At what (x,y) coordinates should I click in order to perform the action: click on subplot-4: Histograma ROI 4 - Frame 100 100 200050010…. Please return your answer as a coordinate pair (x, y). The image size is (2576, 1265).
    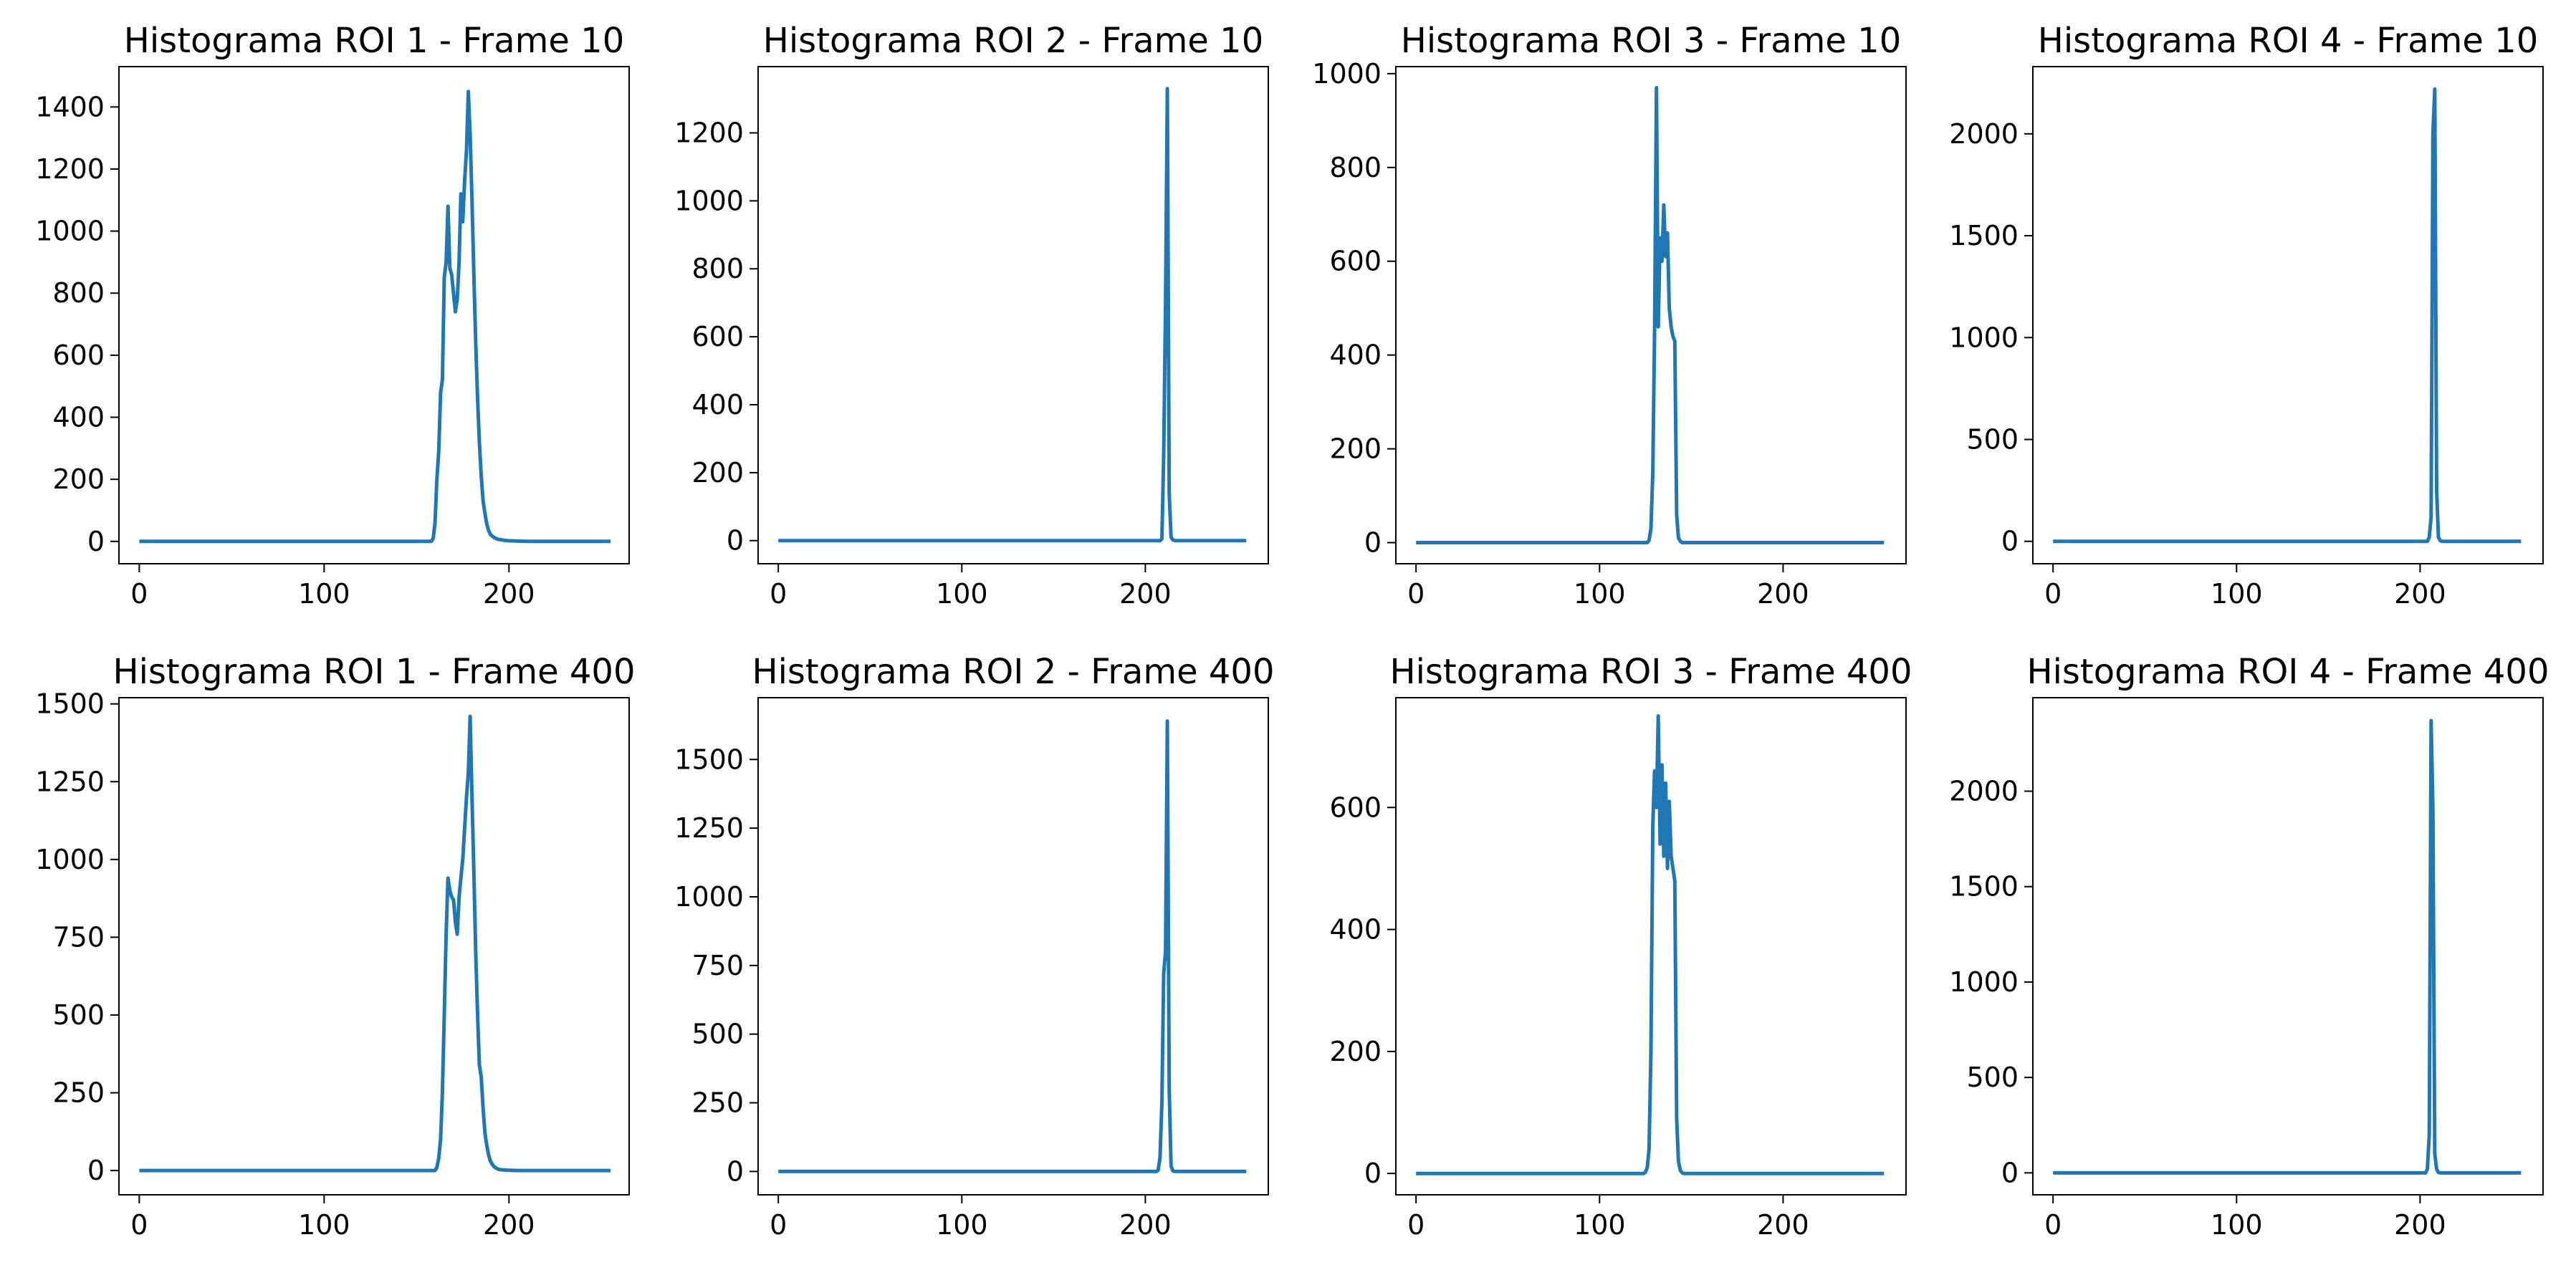
    Looking at the image, I should click on (2247, 315).